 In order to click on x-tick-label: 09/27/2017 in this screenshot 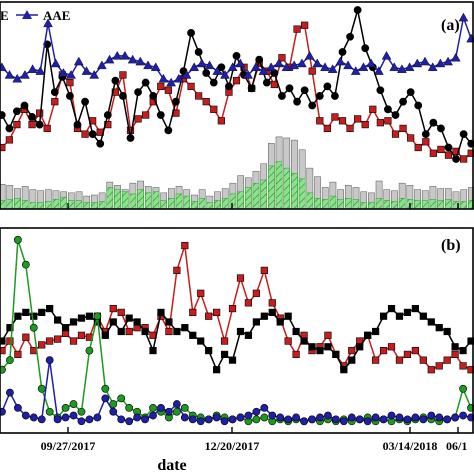, I will do `click(68, 446)`.